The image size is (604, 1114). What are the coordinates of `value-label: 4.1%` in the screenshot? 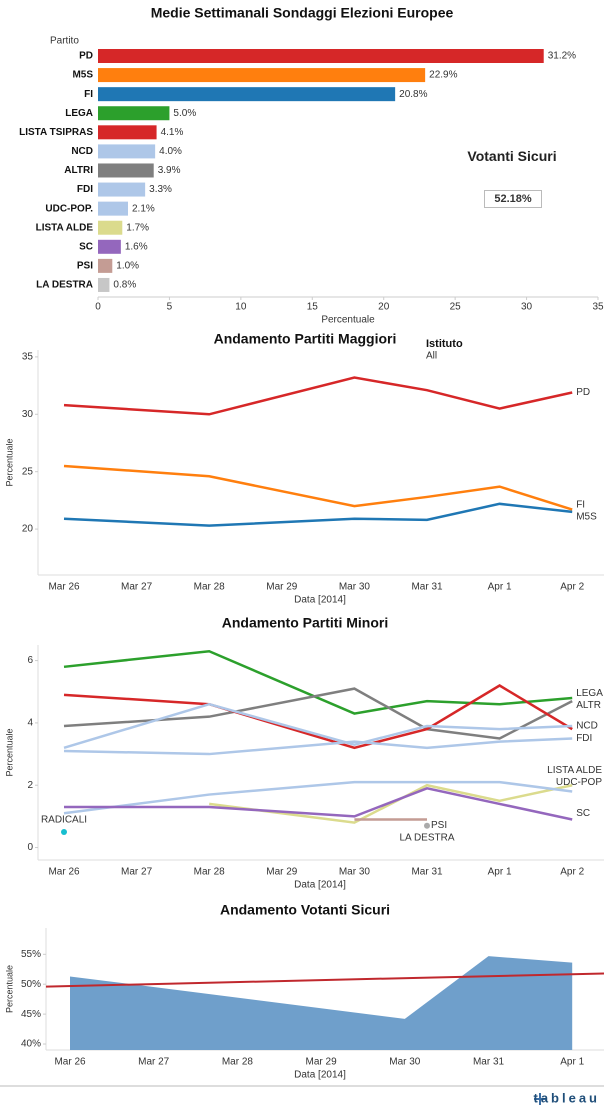 It's located at (172, 132).